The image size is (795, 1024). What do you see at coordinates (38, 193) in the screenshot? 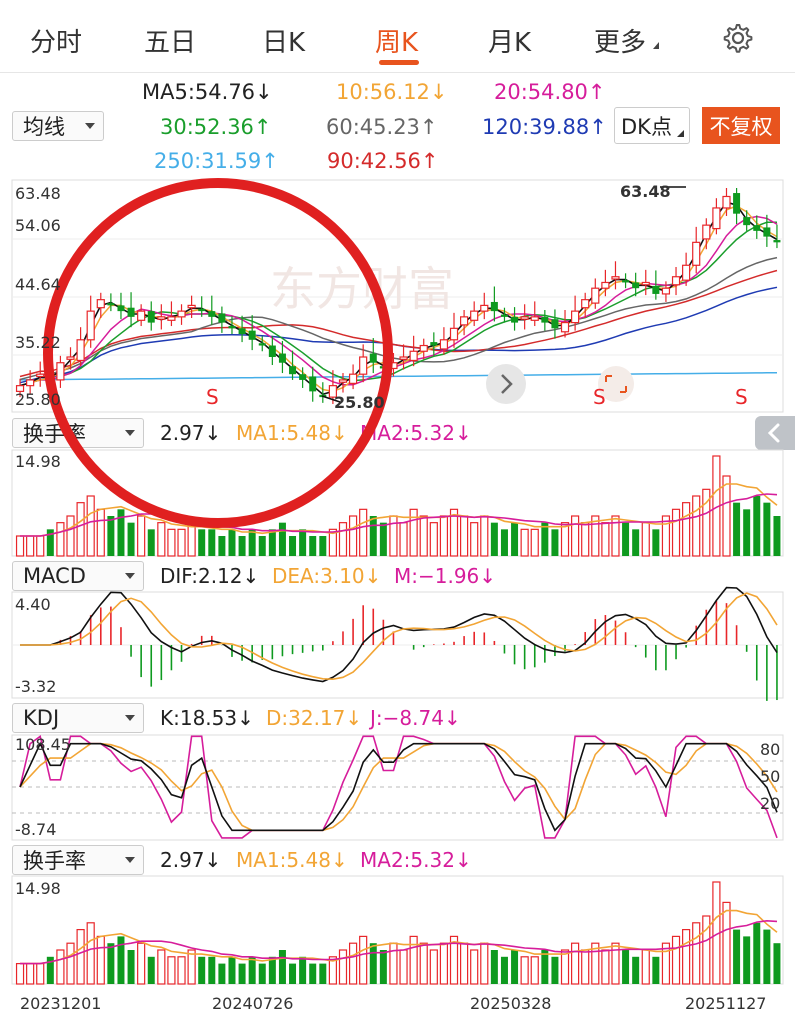
I see `price-label-top: 63.48` at bounding box center [38, 193].